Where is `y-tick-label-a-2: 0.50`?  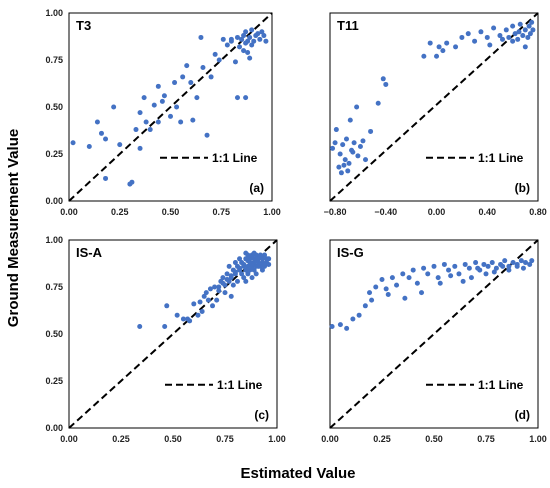
y-tick-label-a-2: 0.50 is located at coordinates (54, 107).